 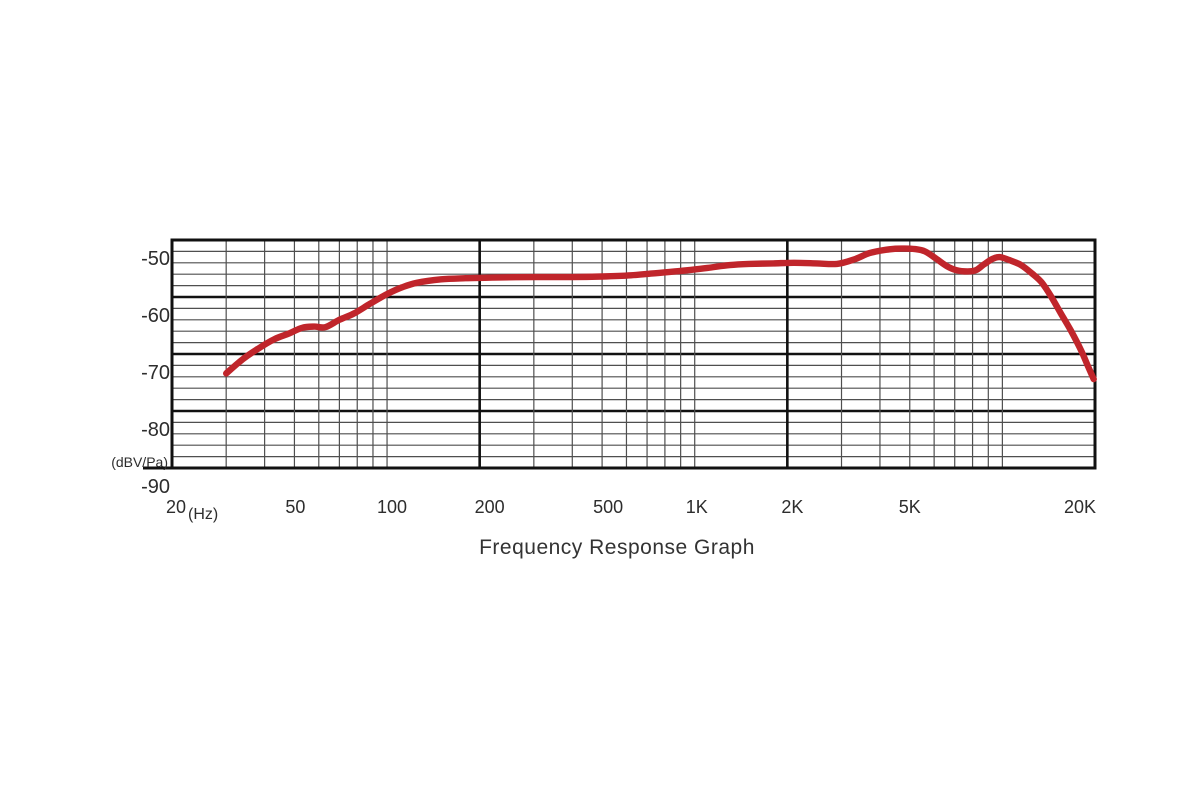 What do you see at coordinates (139, 462) in the screenshot?
I see `y-axis-unit-label: (dBV/Pa)` at bounding box center [139, 462].